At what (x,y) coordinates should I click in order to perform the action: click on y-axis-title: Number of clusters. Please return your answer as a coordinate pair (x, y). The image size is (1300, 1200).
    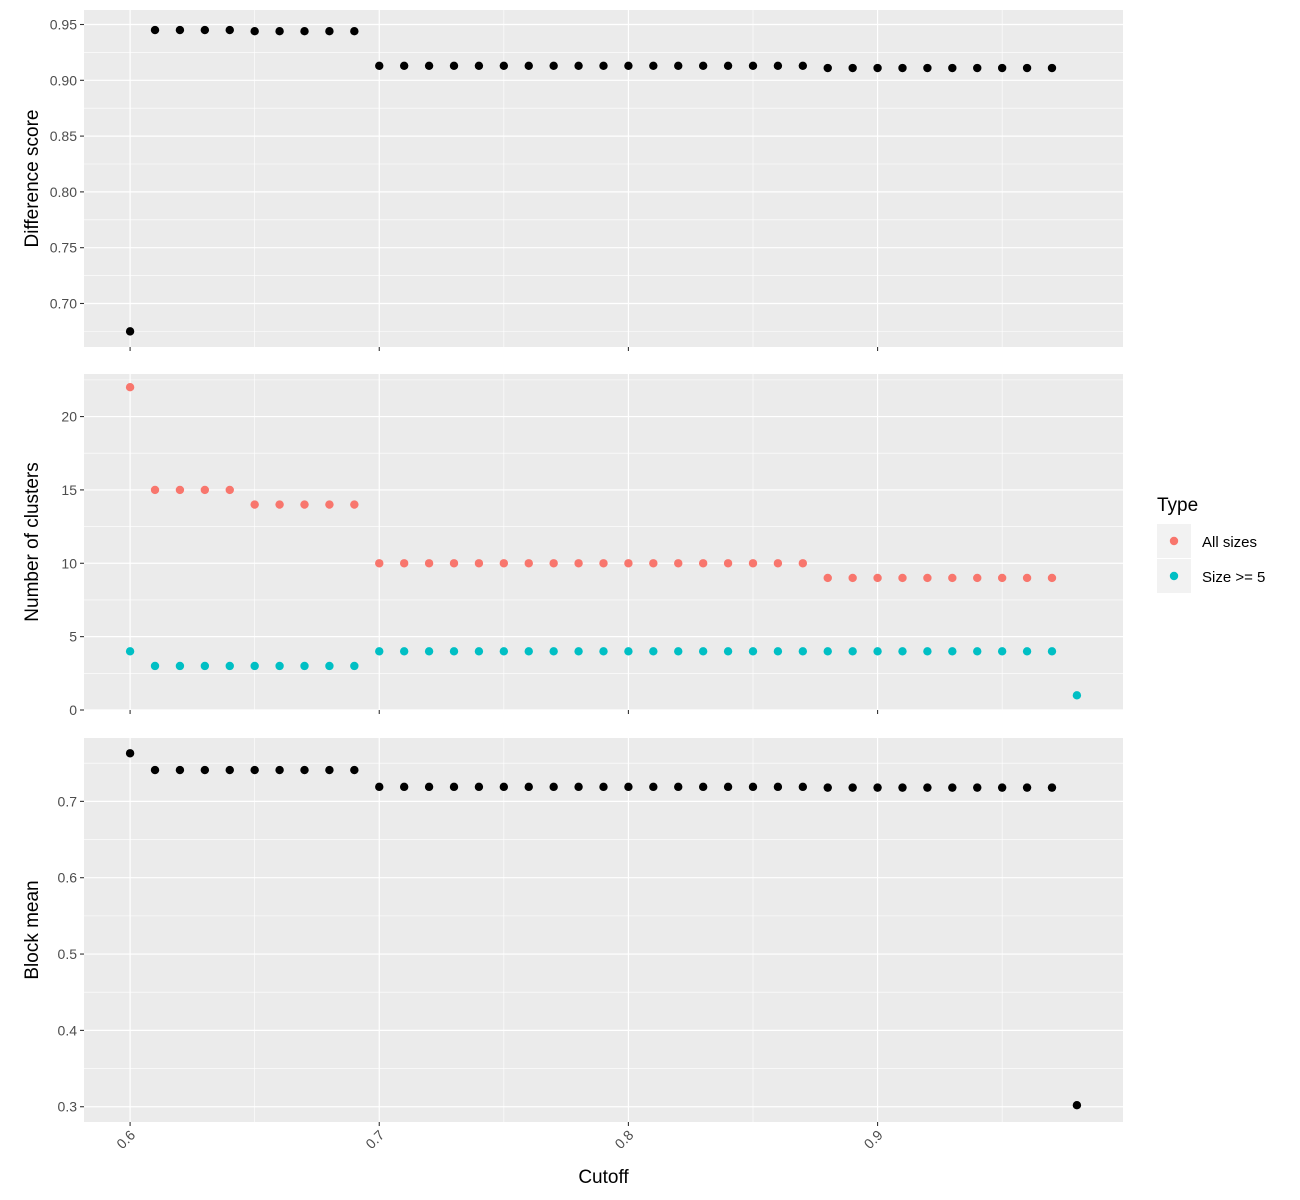
    Looking at the image, I should click on (32, 541).